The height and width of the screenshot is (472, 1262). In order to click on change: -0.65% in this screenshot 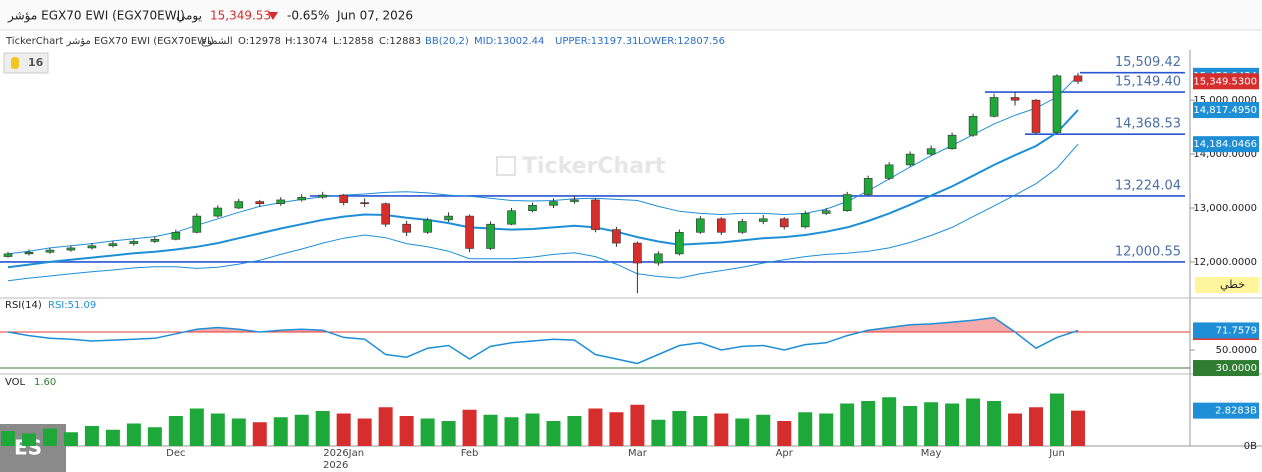, I will do `click(308, 16)`.